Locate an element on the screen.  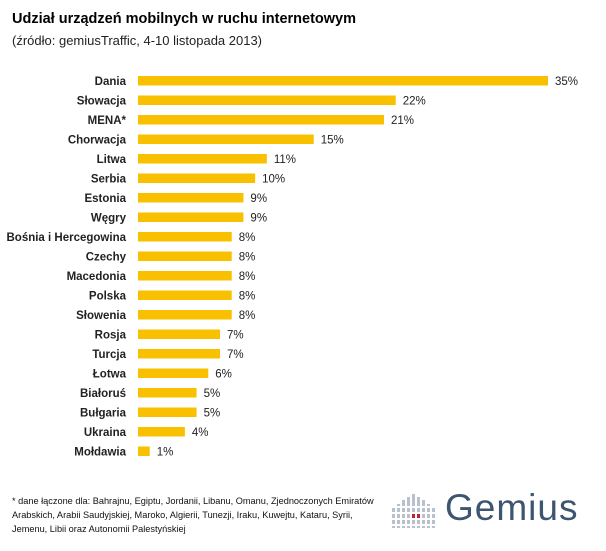
value-label: 4% is located at coordinates (200, 433).